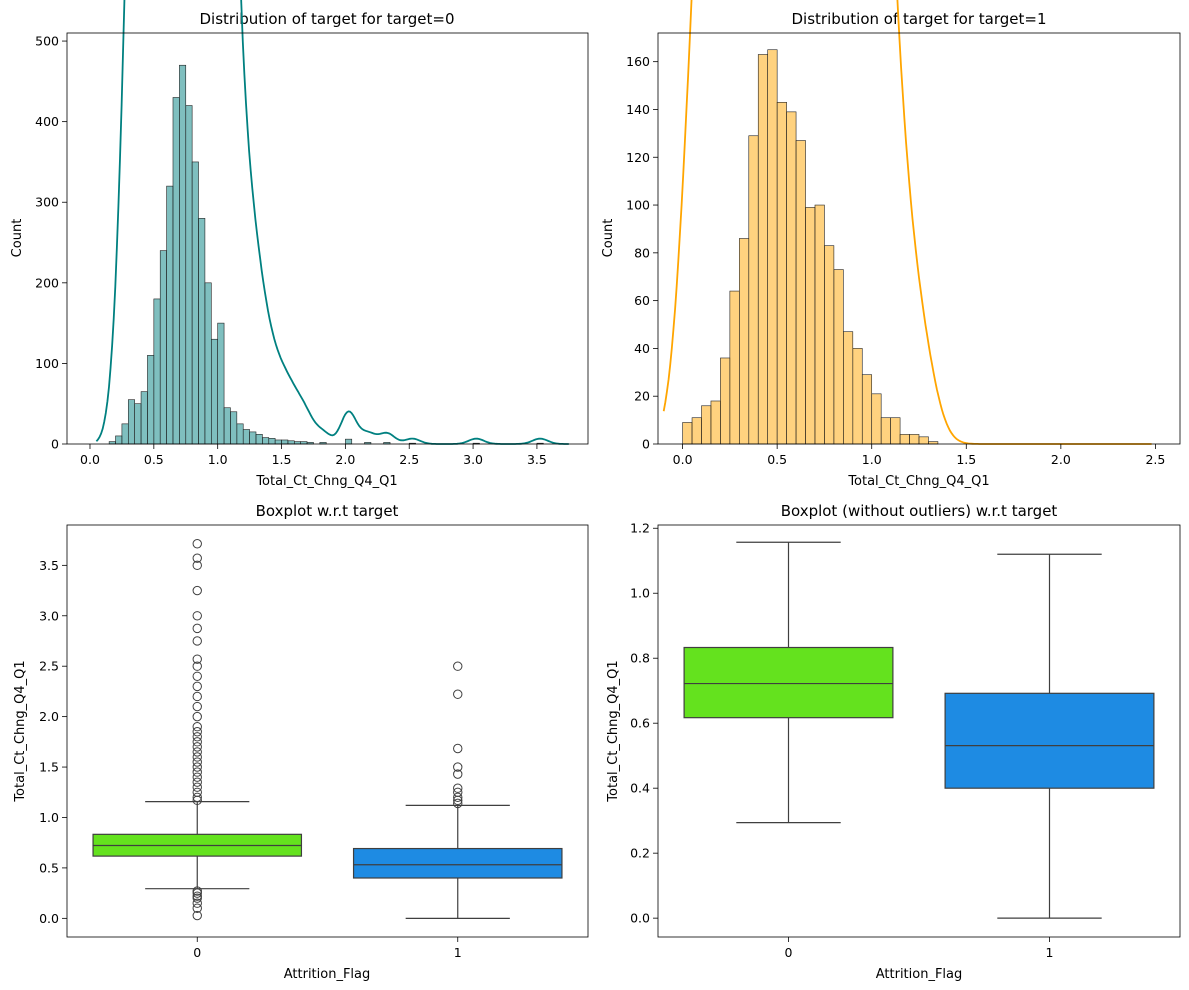  I want to click on x-tick-label: 0.5, so click(154, 459).